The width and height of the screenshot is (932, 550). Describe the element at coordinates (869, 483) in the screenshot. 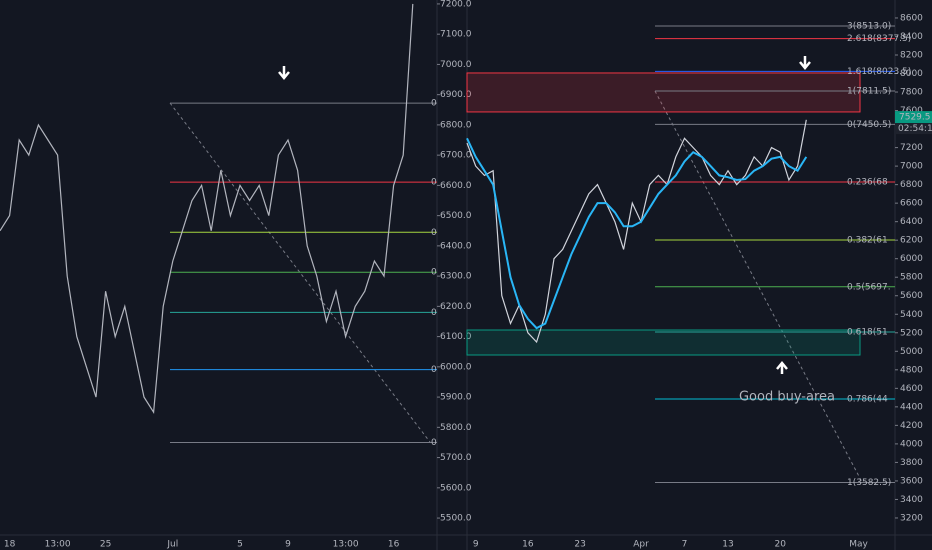

I see `fib-label: 1(3582.5)` at that location.